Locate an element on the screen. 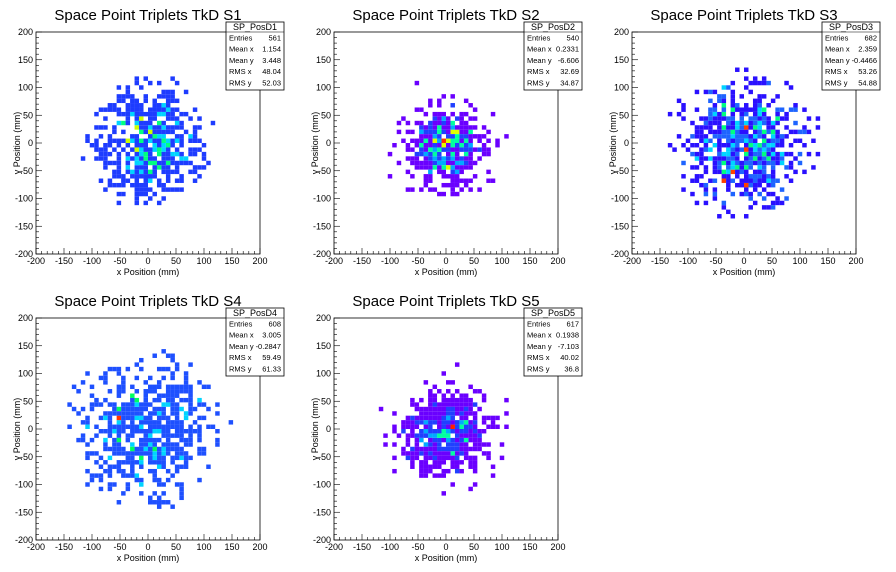 This screenshot has width=896, height=572. y-tick-label: -50 is located at coordinates (324, 457).